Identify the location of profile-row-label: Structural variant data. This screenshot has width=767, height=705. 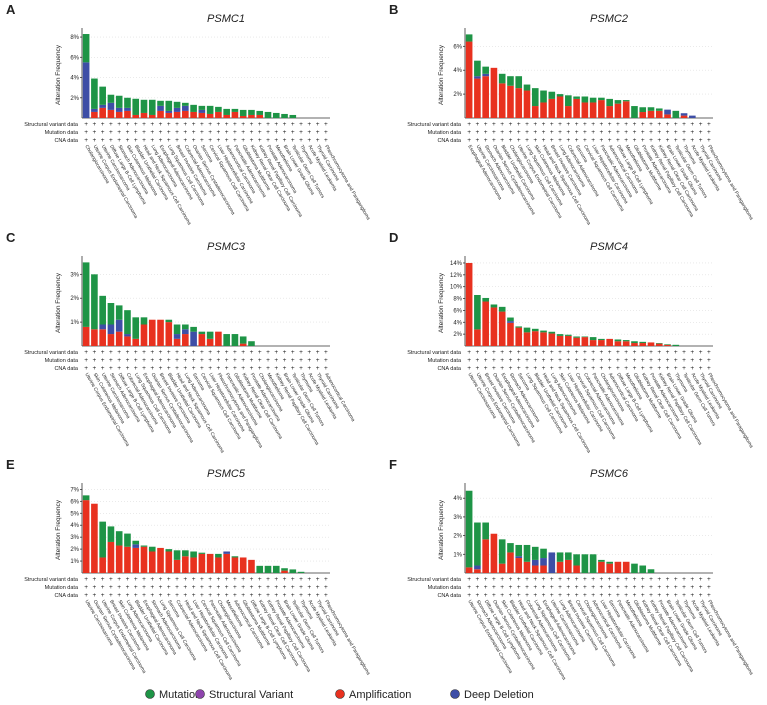
(434, 125).